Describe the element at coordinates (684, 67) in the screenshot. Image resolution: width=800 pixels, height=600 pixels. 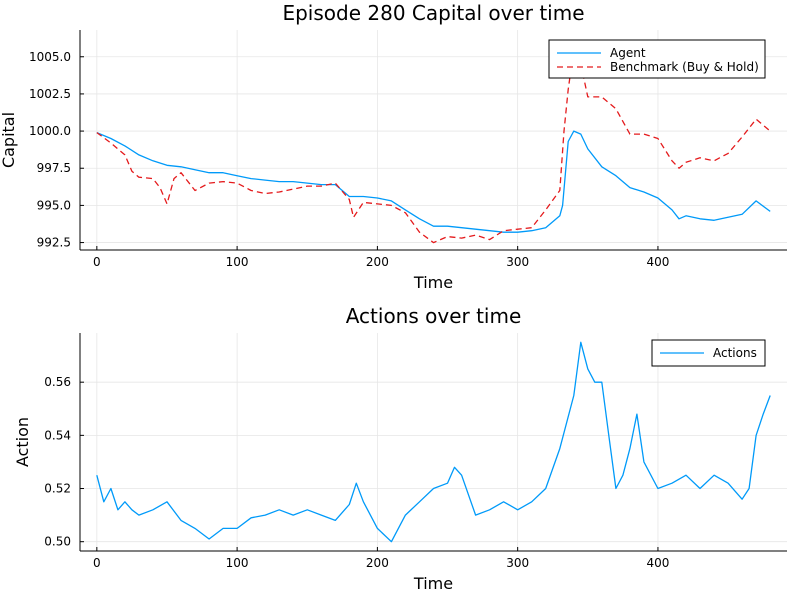
I see `legend-label: Benchmark (Buy & Hold)` at that location.